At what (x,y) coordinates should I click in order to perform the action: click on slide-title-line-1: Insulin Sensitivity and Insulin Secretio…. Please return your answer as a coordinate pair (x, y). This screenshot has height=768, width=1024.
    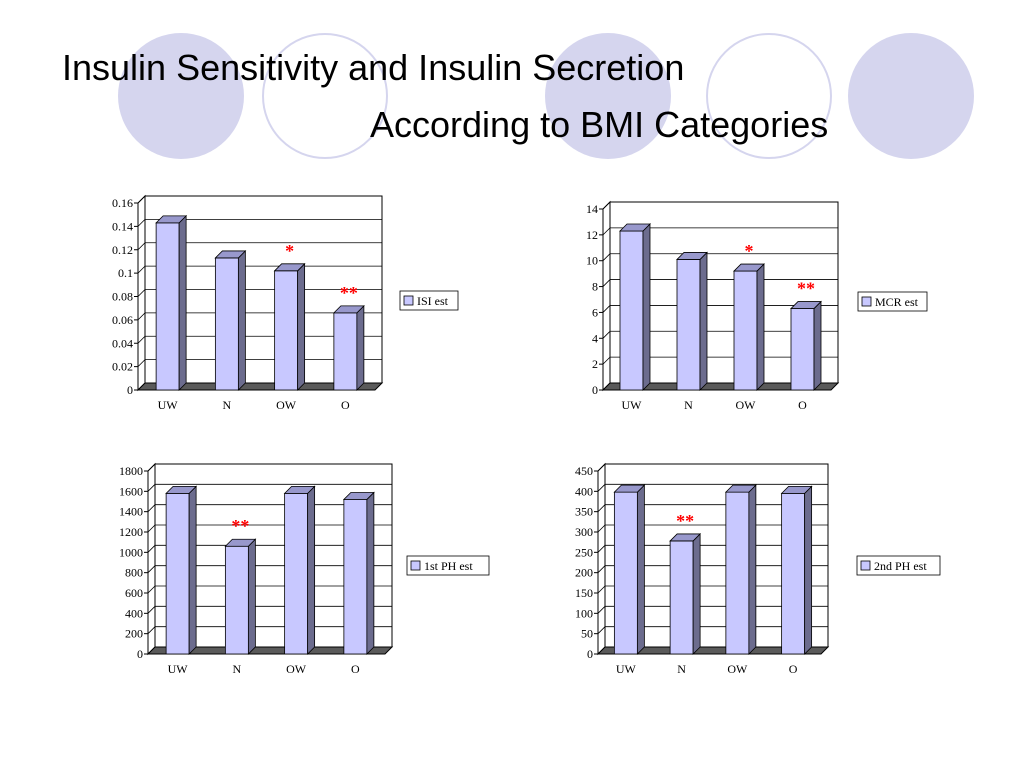
    Looking at the image, I should click on (373, 67).